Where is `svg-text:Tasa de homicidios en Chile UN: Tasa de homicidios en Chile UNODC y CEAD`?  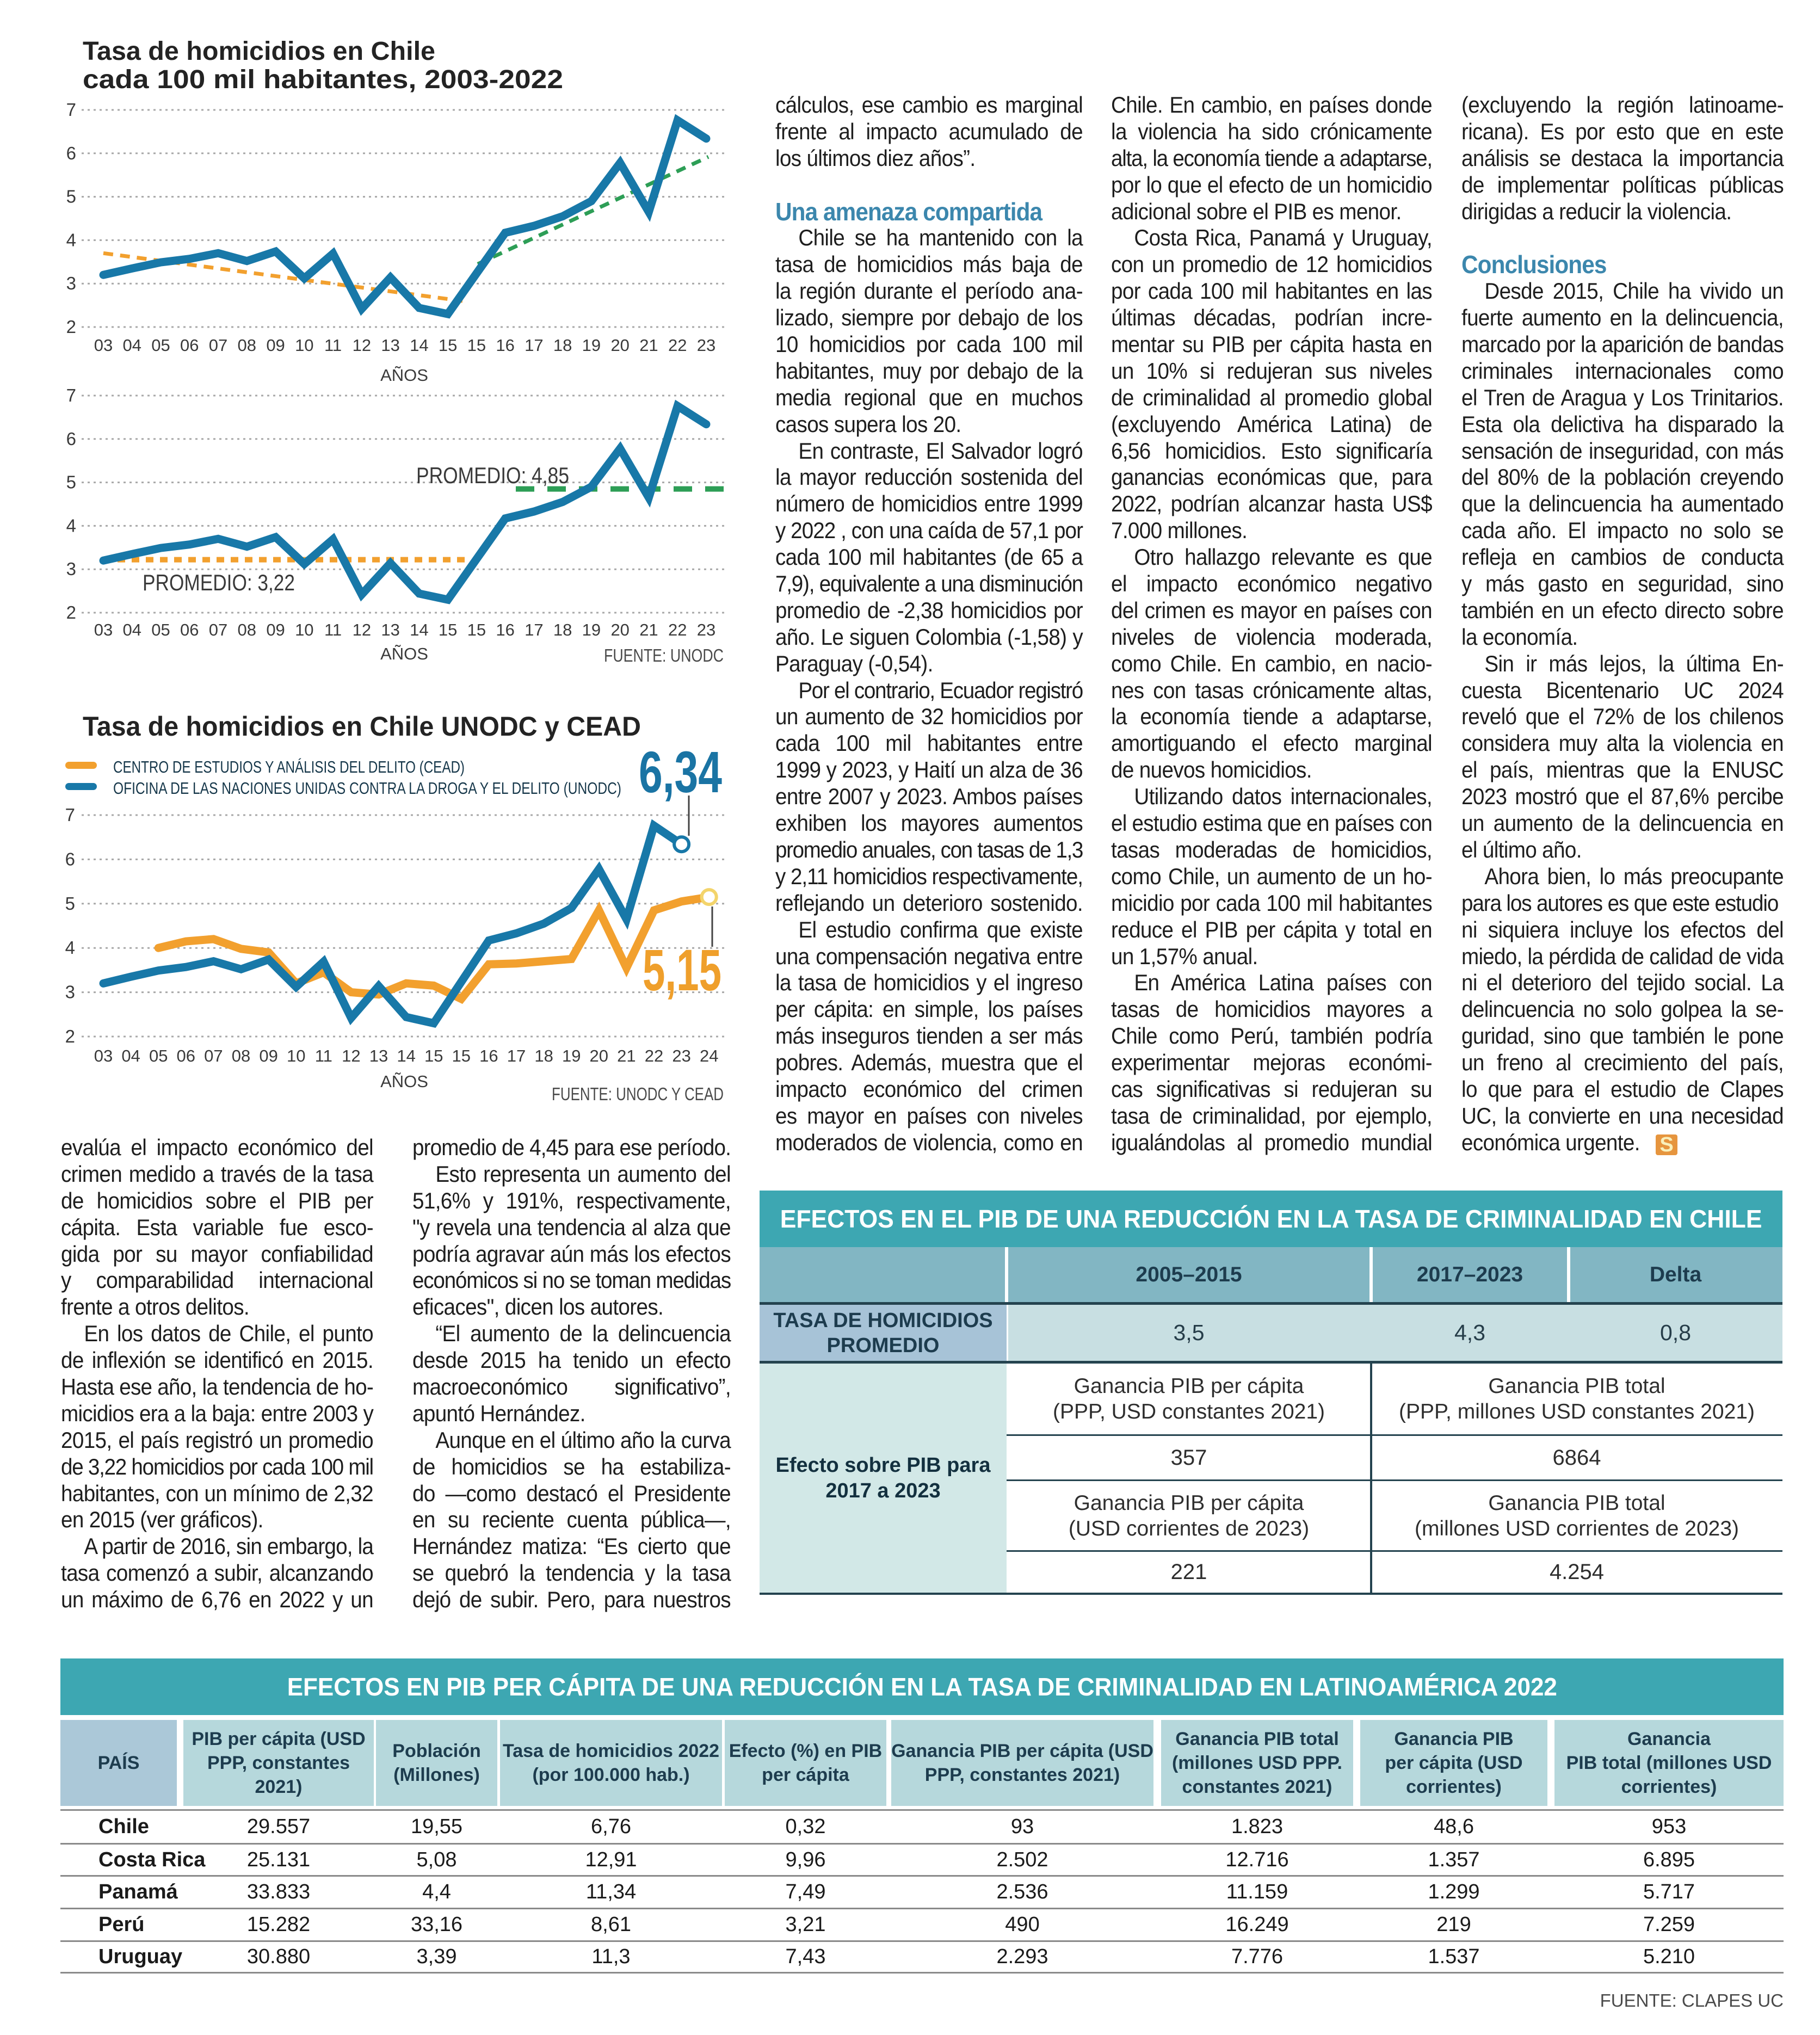 svg-text:Tasa de homicidios en Chile UN: Tasa de homicidios en Chile UNODC y CEAD is located at coordinates (362, 726).